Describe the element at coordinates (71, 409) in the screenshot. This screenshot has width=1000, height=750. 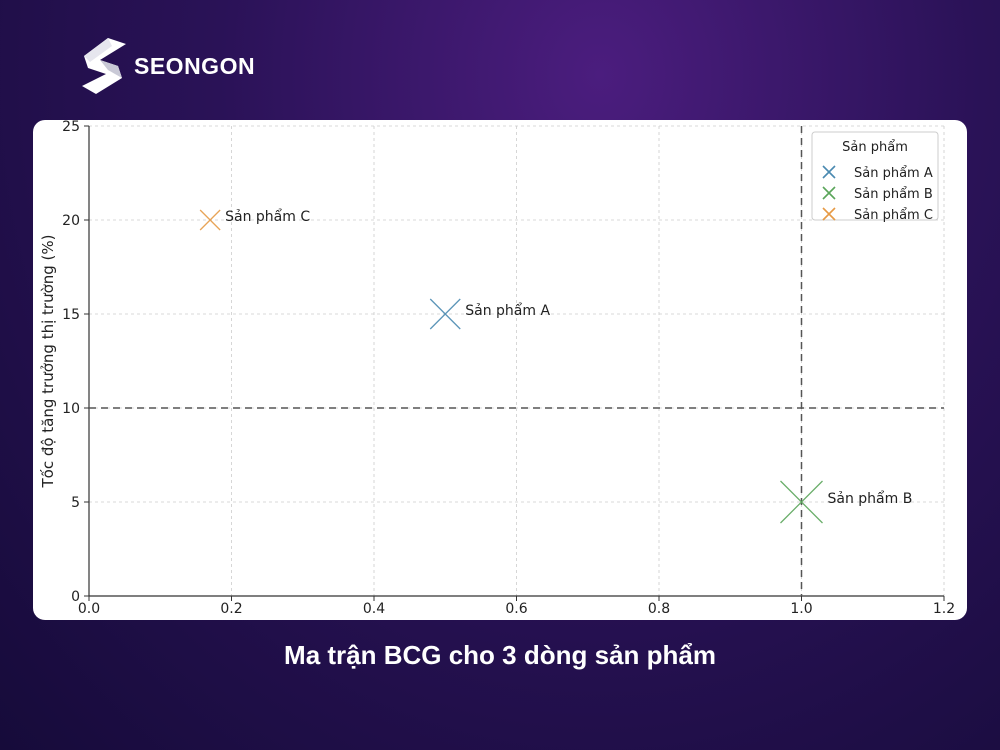
I see `y-tick-label: 10` at that location.